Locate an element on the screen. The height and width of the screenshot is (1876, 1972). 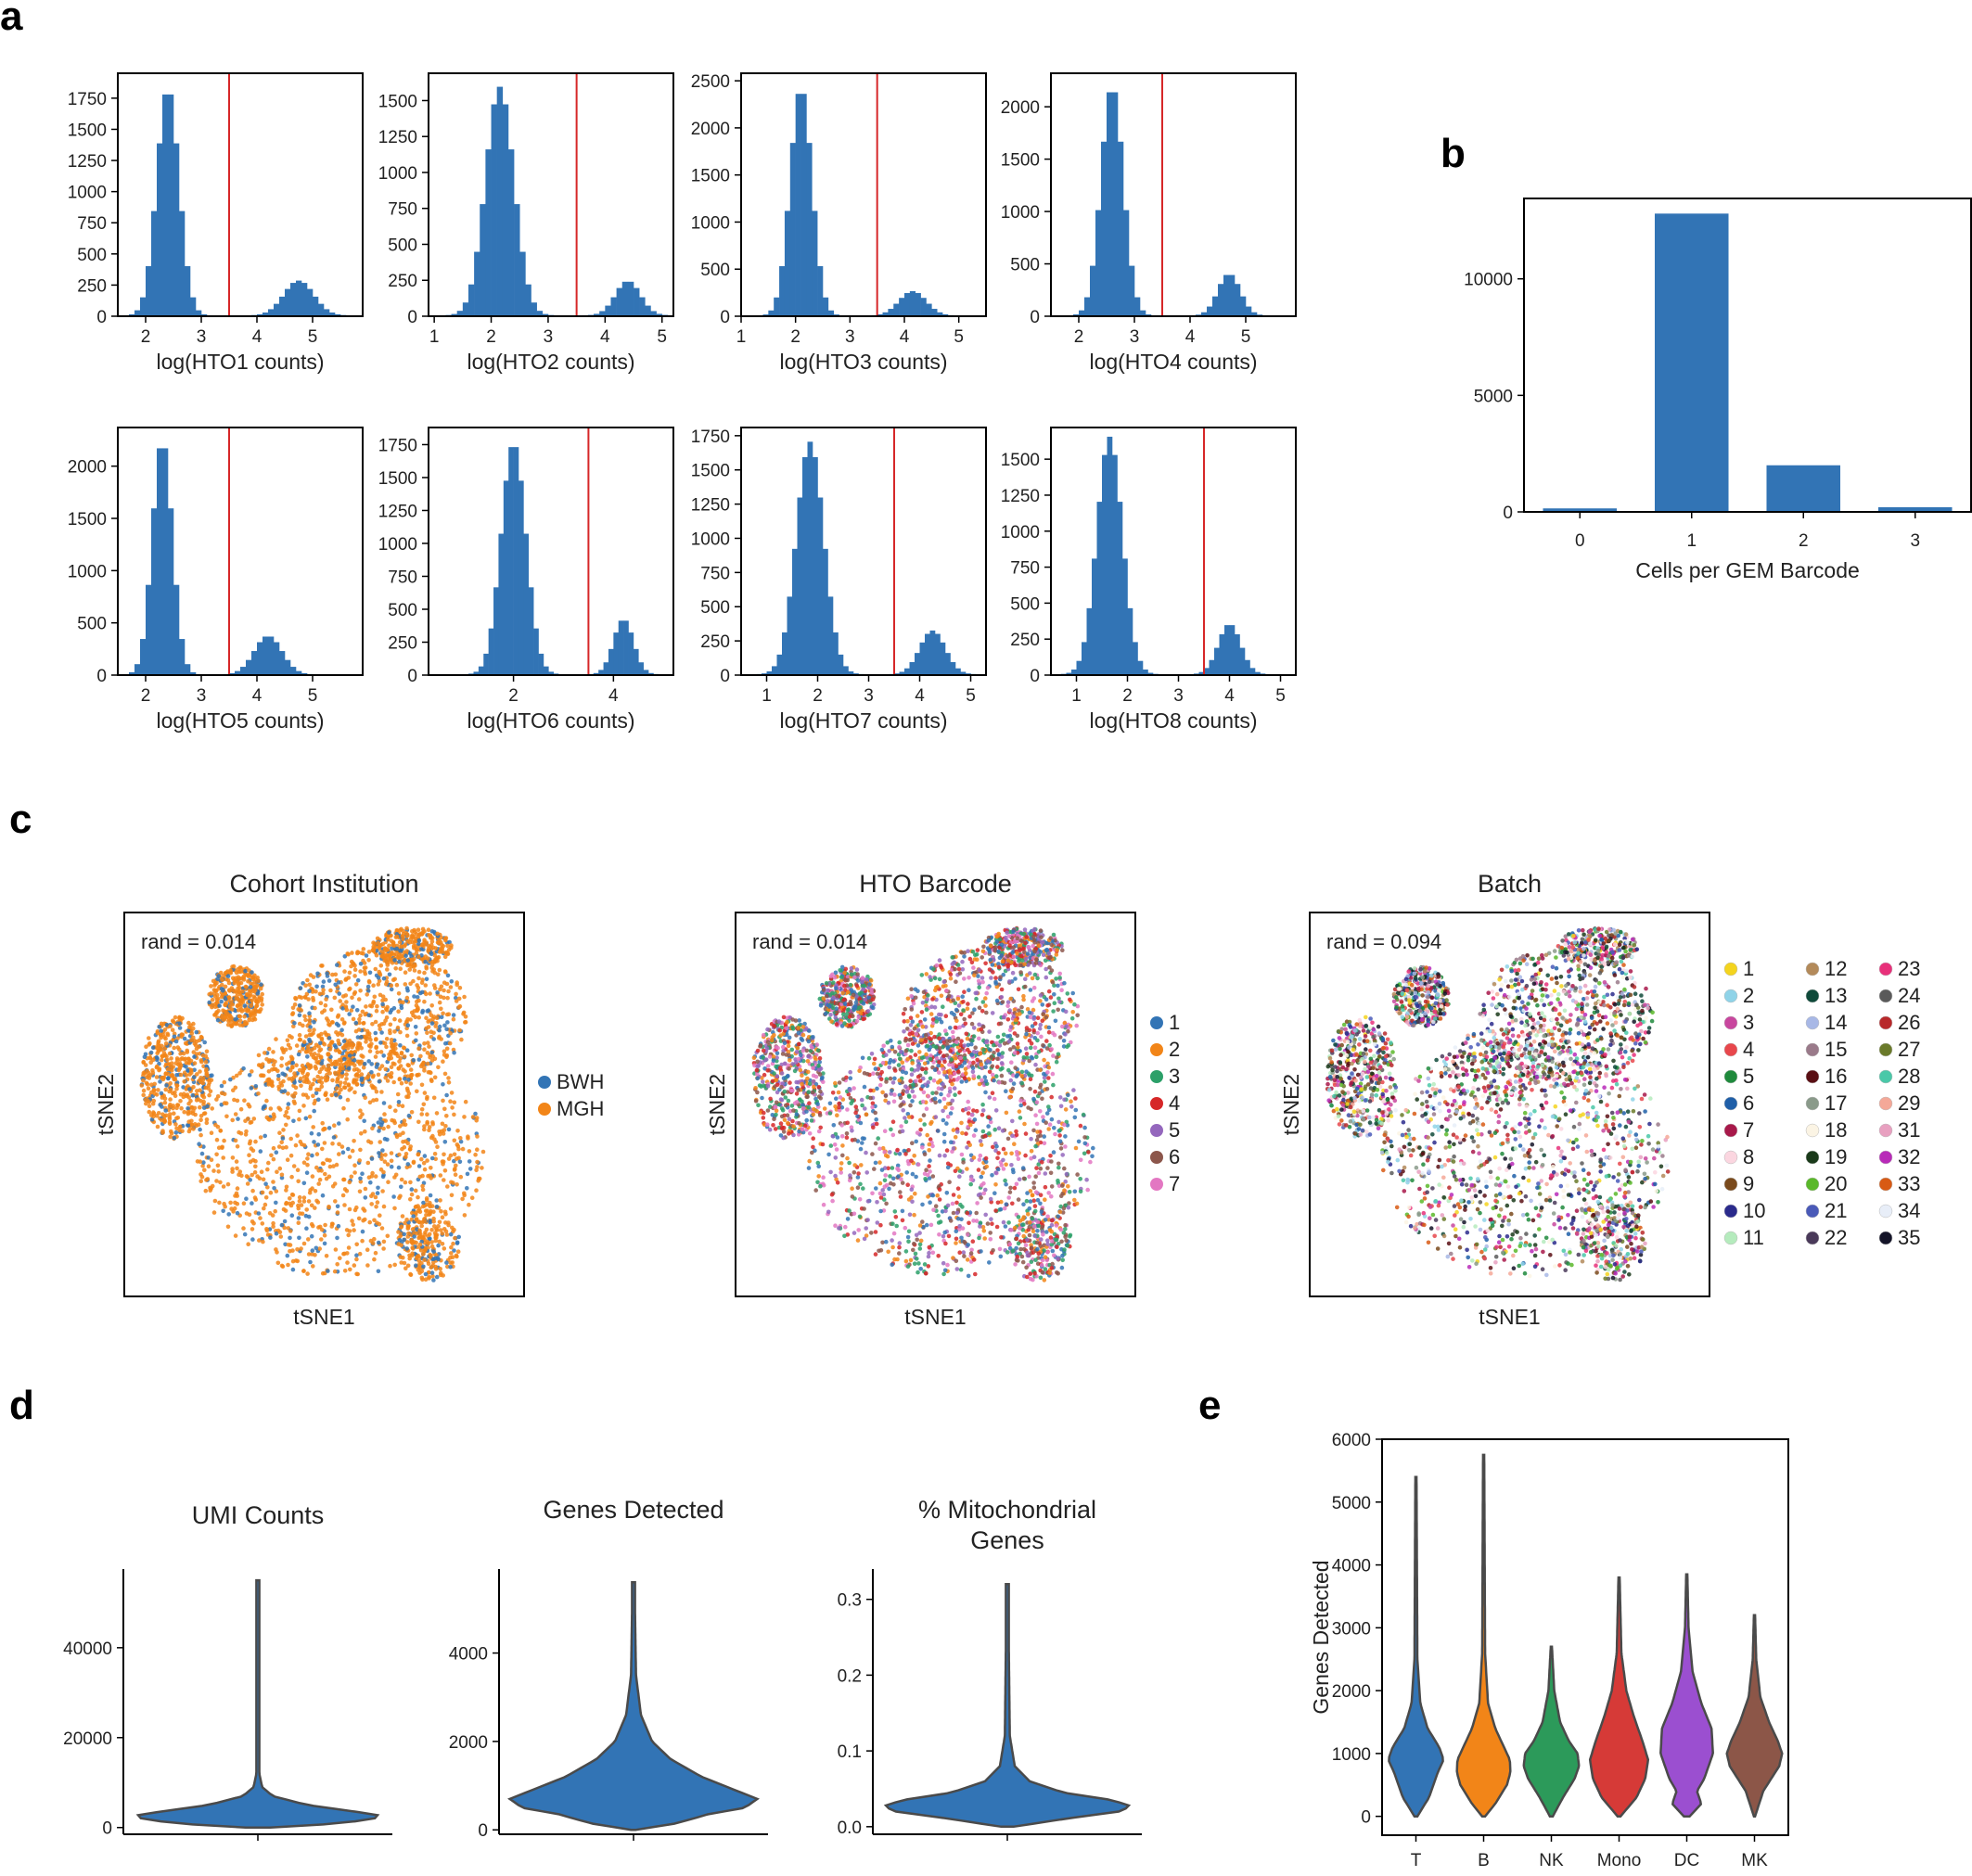
hto1-ytick-label: 750 is located at coordinates (92, 224).